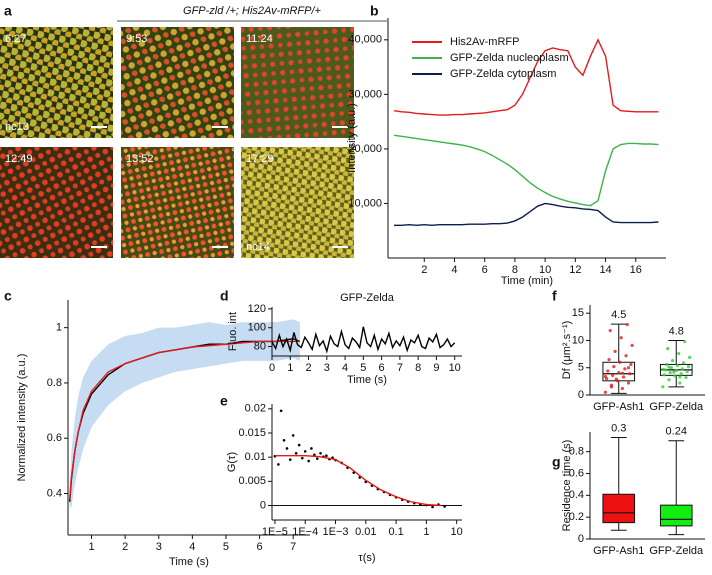 This screenshot has width=712, height=575. I want to click on legend-label: GFP-Zelda nucleoplasm, so click(509, 58).